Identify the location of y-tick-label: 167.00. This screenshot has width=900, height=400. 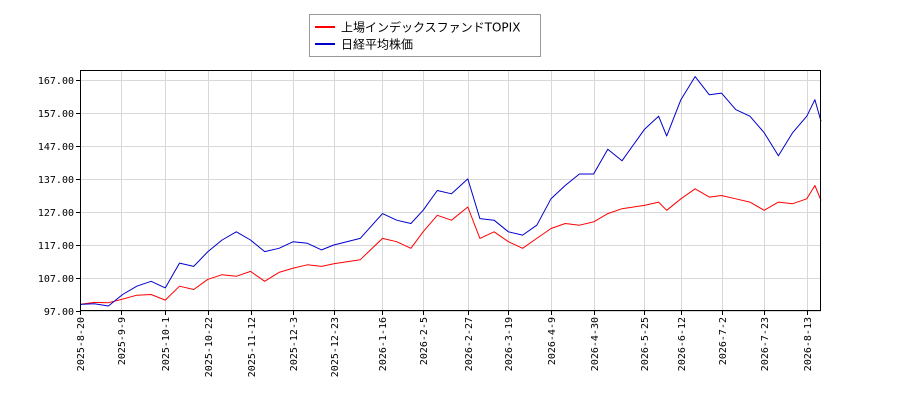
(56, 81).